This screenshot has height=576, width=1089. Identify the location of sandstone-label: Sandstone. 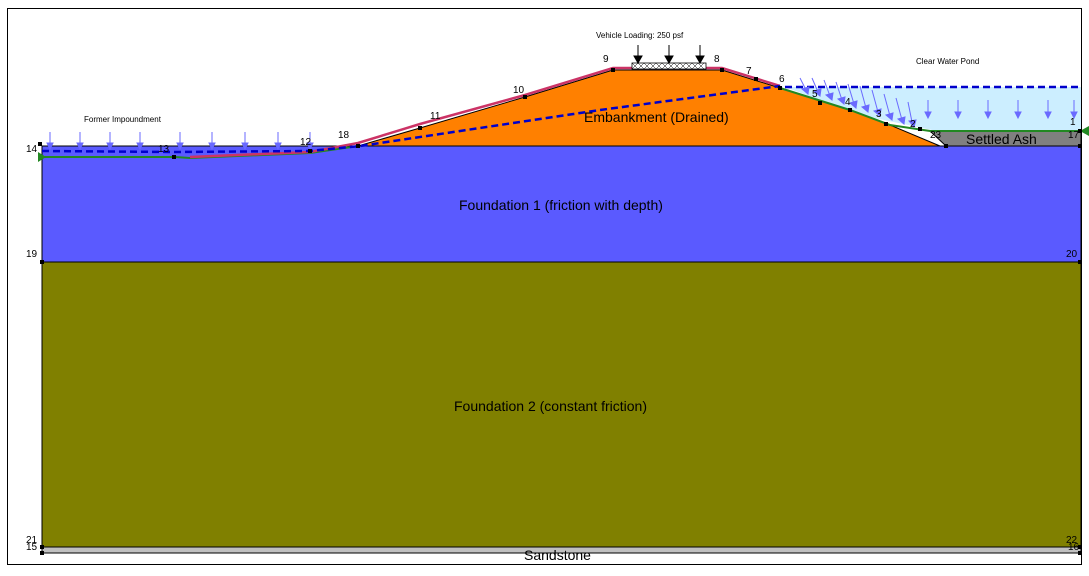
(557, 555).